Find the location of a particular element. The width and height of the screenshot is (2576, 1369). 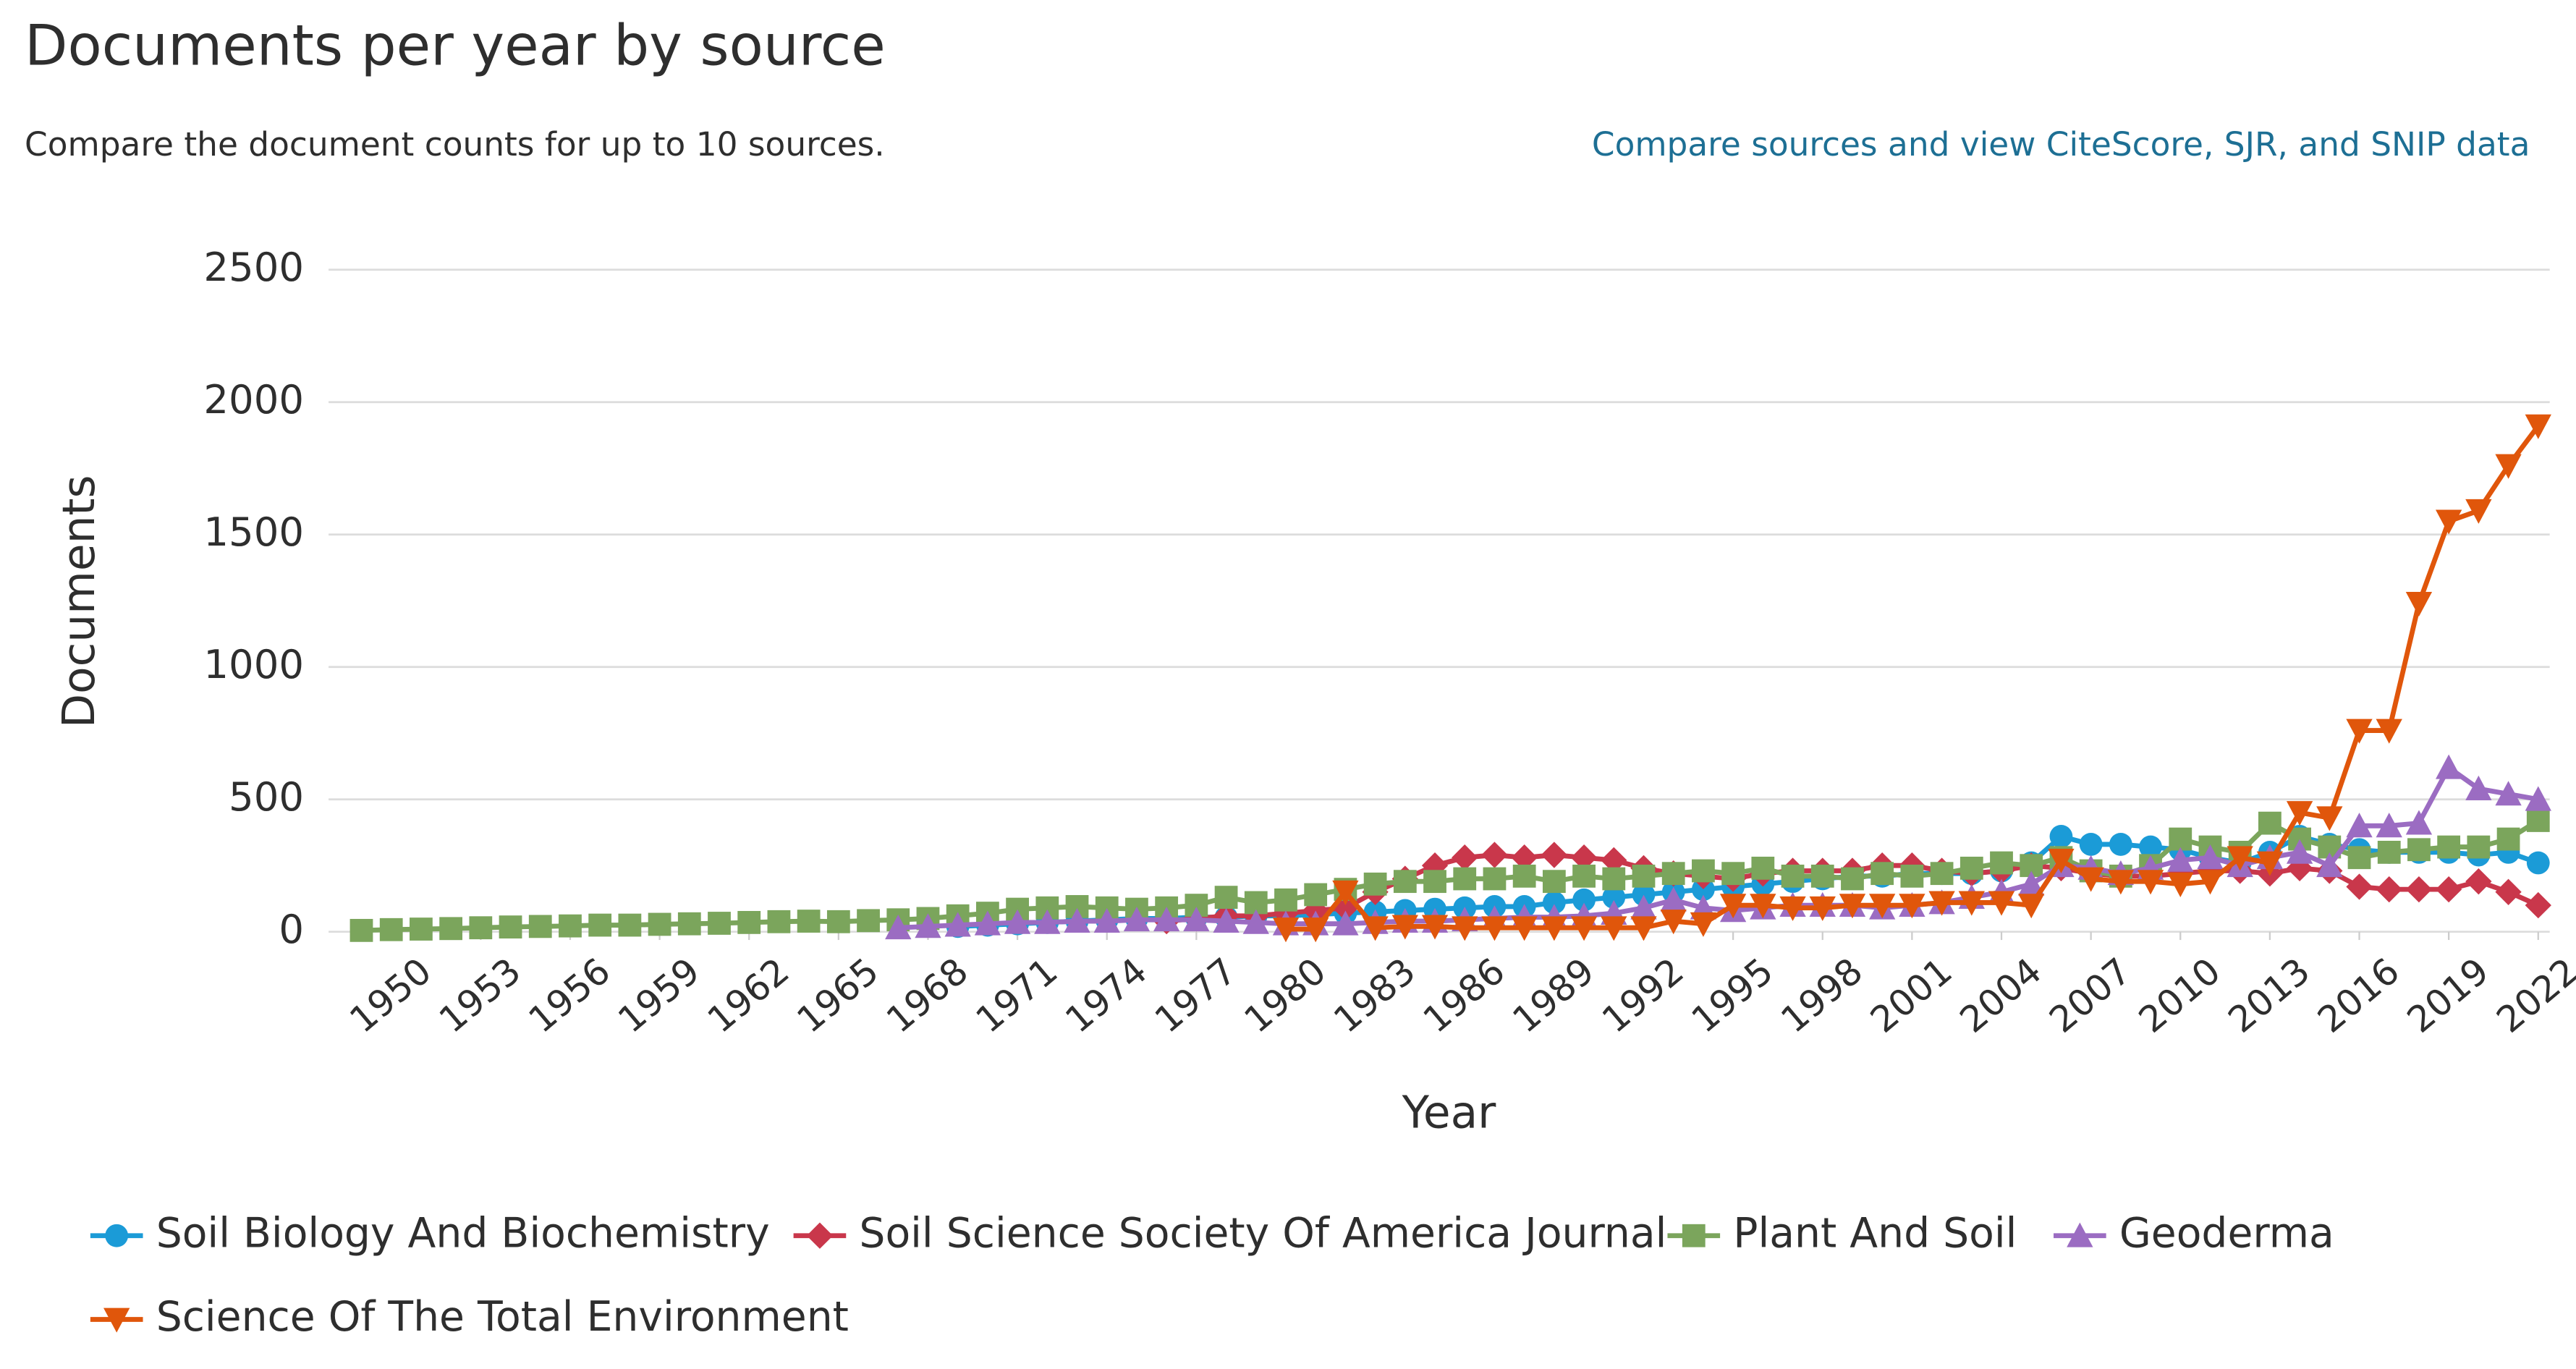

x-tick-label: 1989 is located at coordinates (1554, 996).